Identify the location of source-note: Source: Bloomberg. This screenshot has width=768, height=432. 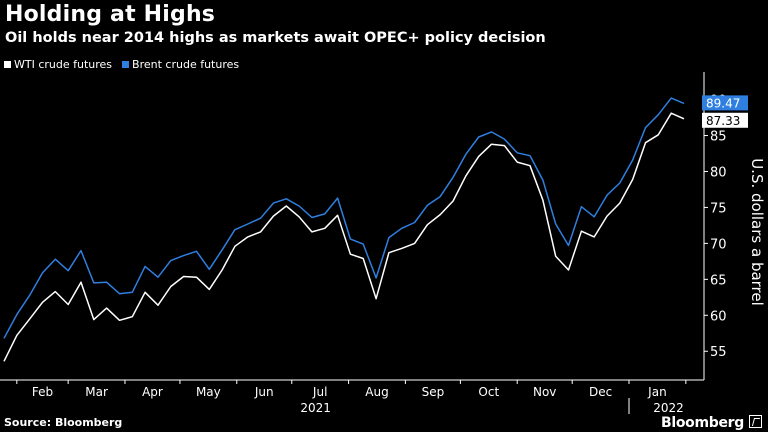
(63, 422).